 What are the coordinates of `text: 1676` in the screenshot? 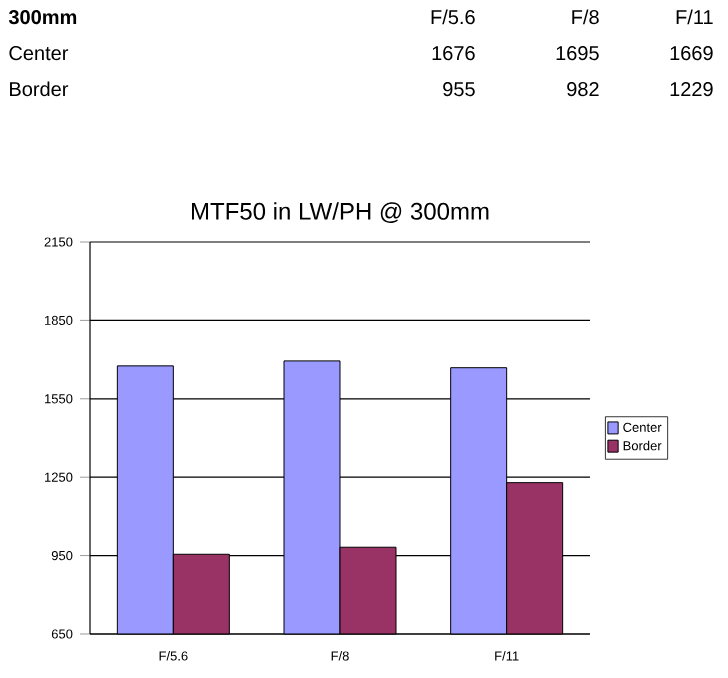 It's located at (453, 53).